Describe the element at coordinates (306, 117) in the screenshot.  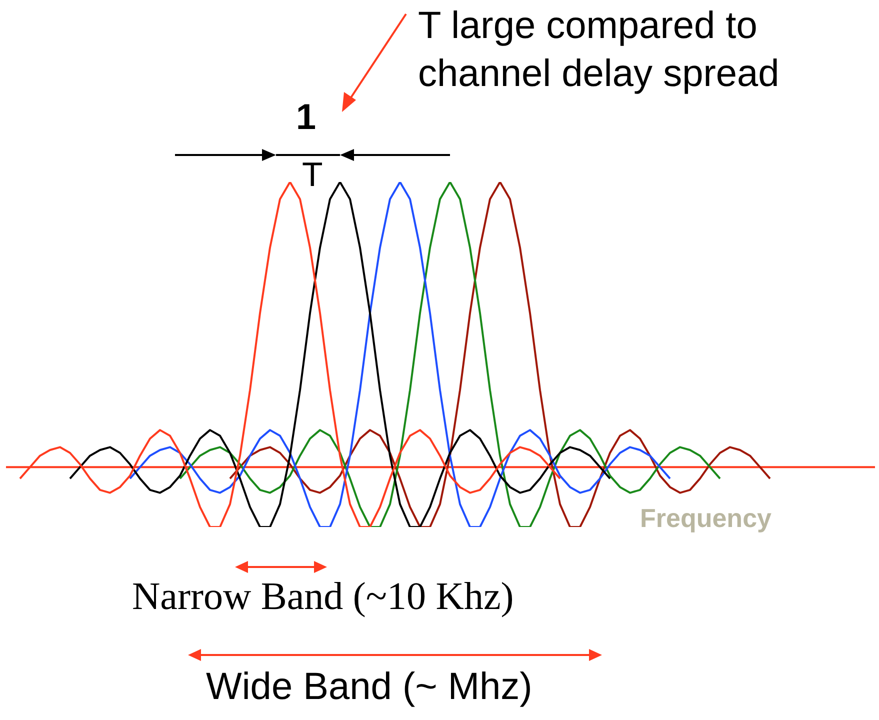
I see `text: 1` at that location.